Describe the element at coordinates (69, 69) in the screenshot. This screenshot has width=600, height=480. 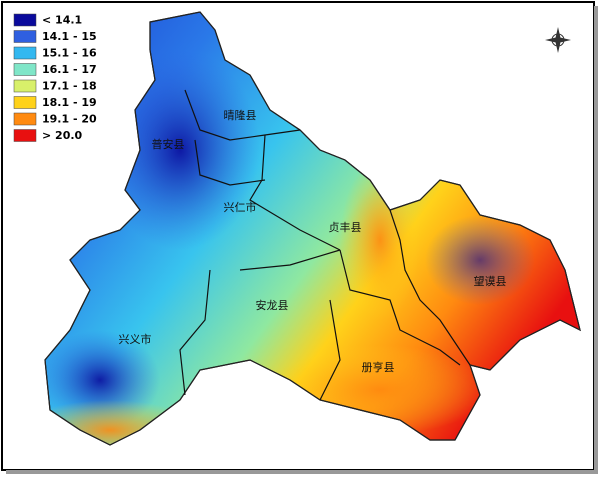
I see `legend-label: 16.1 - 17` at that location.